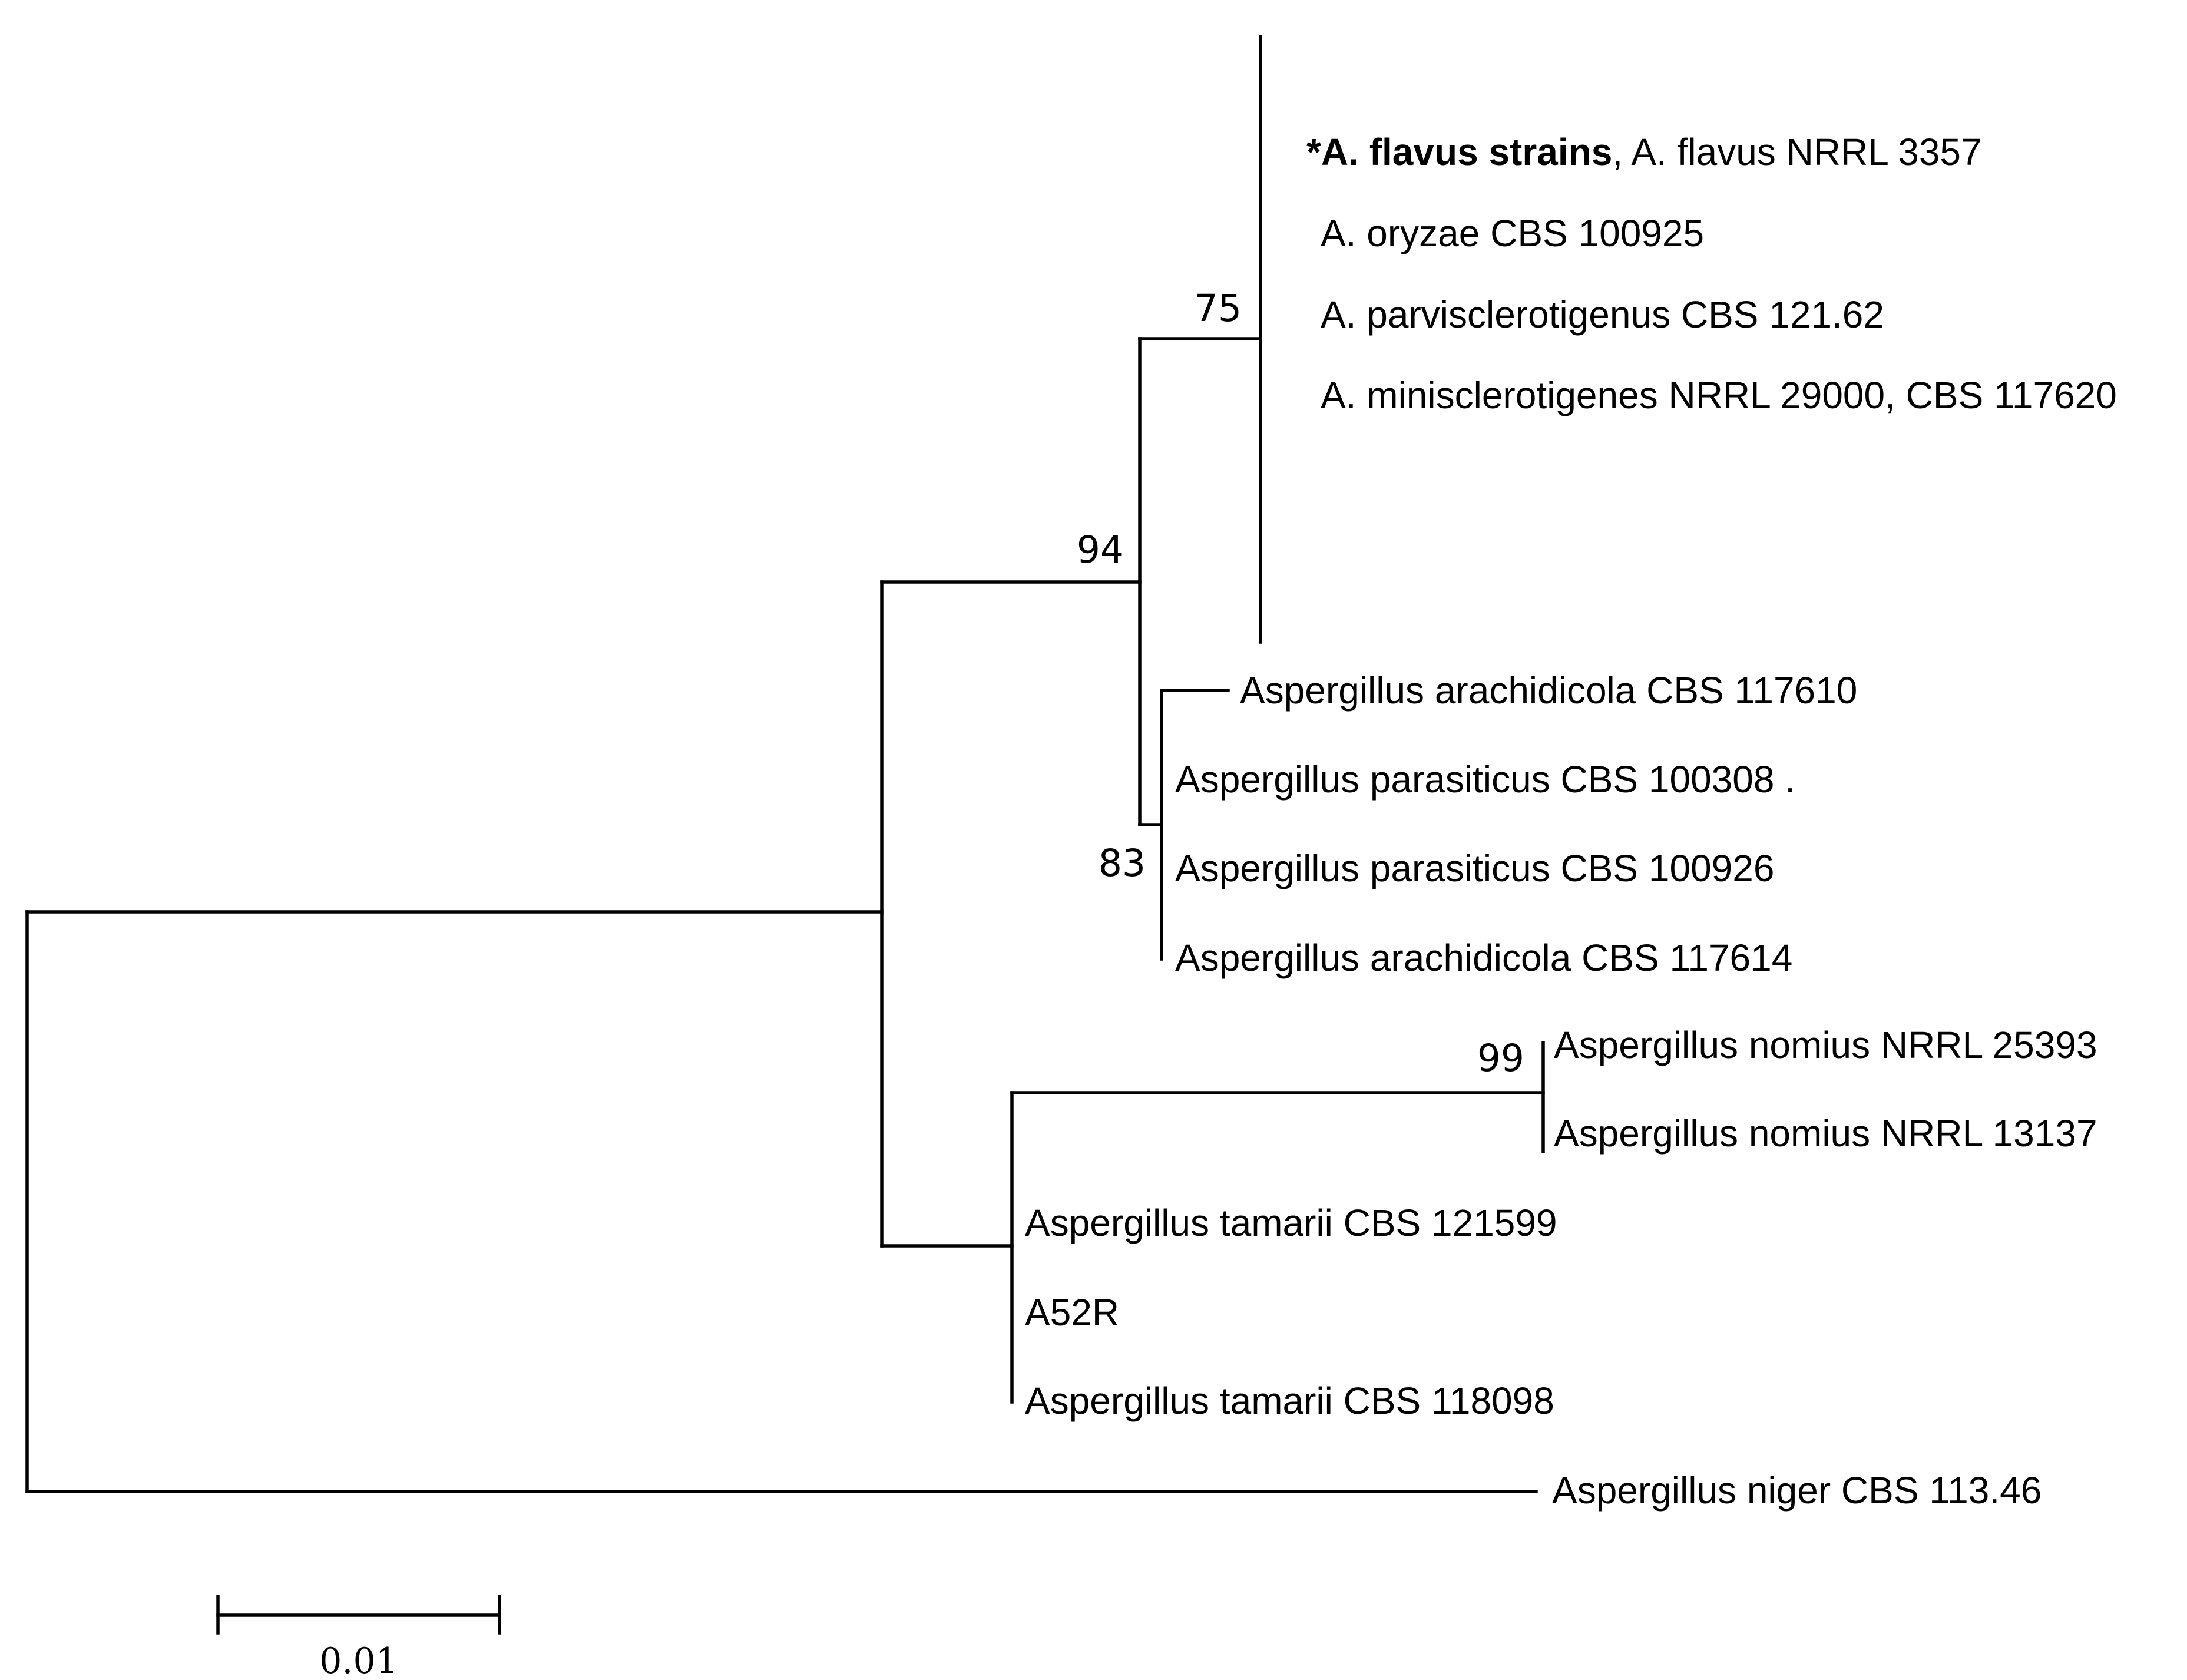  What do you see at coordinates (1072, 1312) in the screenshot?
I see `taxon-label-a52r: A52R` at bounding box center [1072, 1312].